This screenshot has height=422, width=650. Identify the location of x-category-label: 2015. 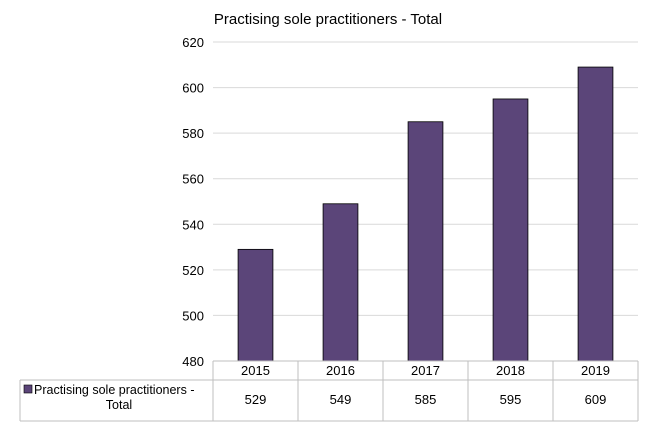
(255, 370).